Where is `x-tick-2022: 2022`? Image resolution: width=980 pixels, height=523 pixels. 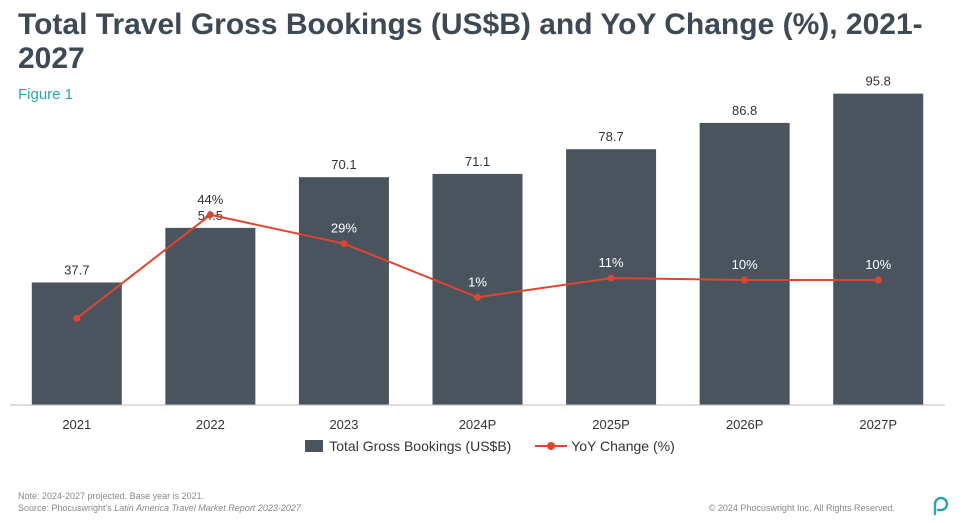
x-tick-2022: 2022 is located at coordinates (210, 424).